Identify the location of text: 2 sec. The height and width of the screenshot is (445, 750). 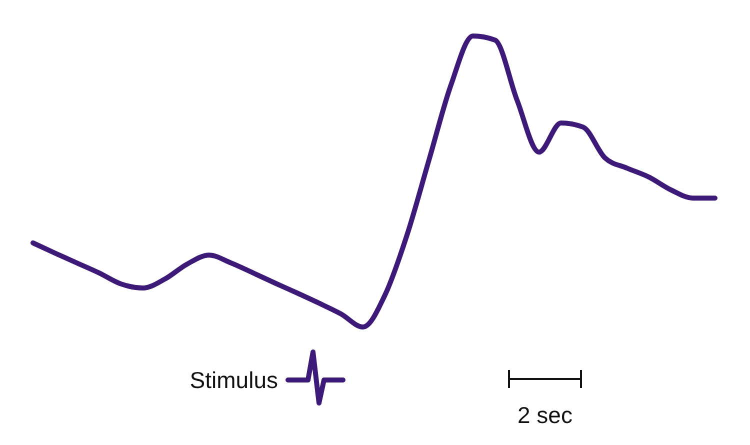
(545, 415).